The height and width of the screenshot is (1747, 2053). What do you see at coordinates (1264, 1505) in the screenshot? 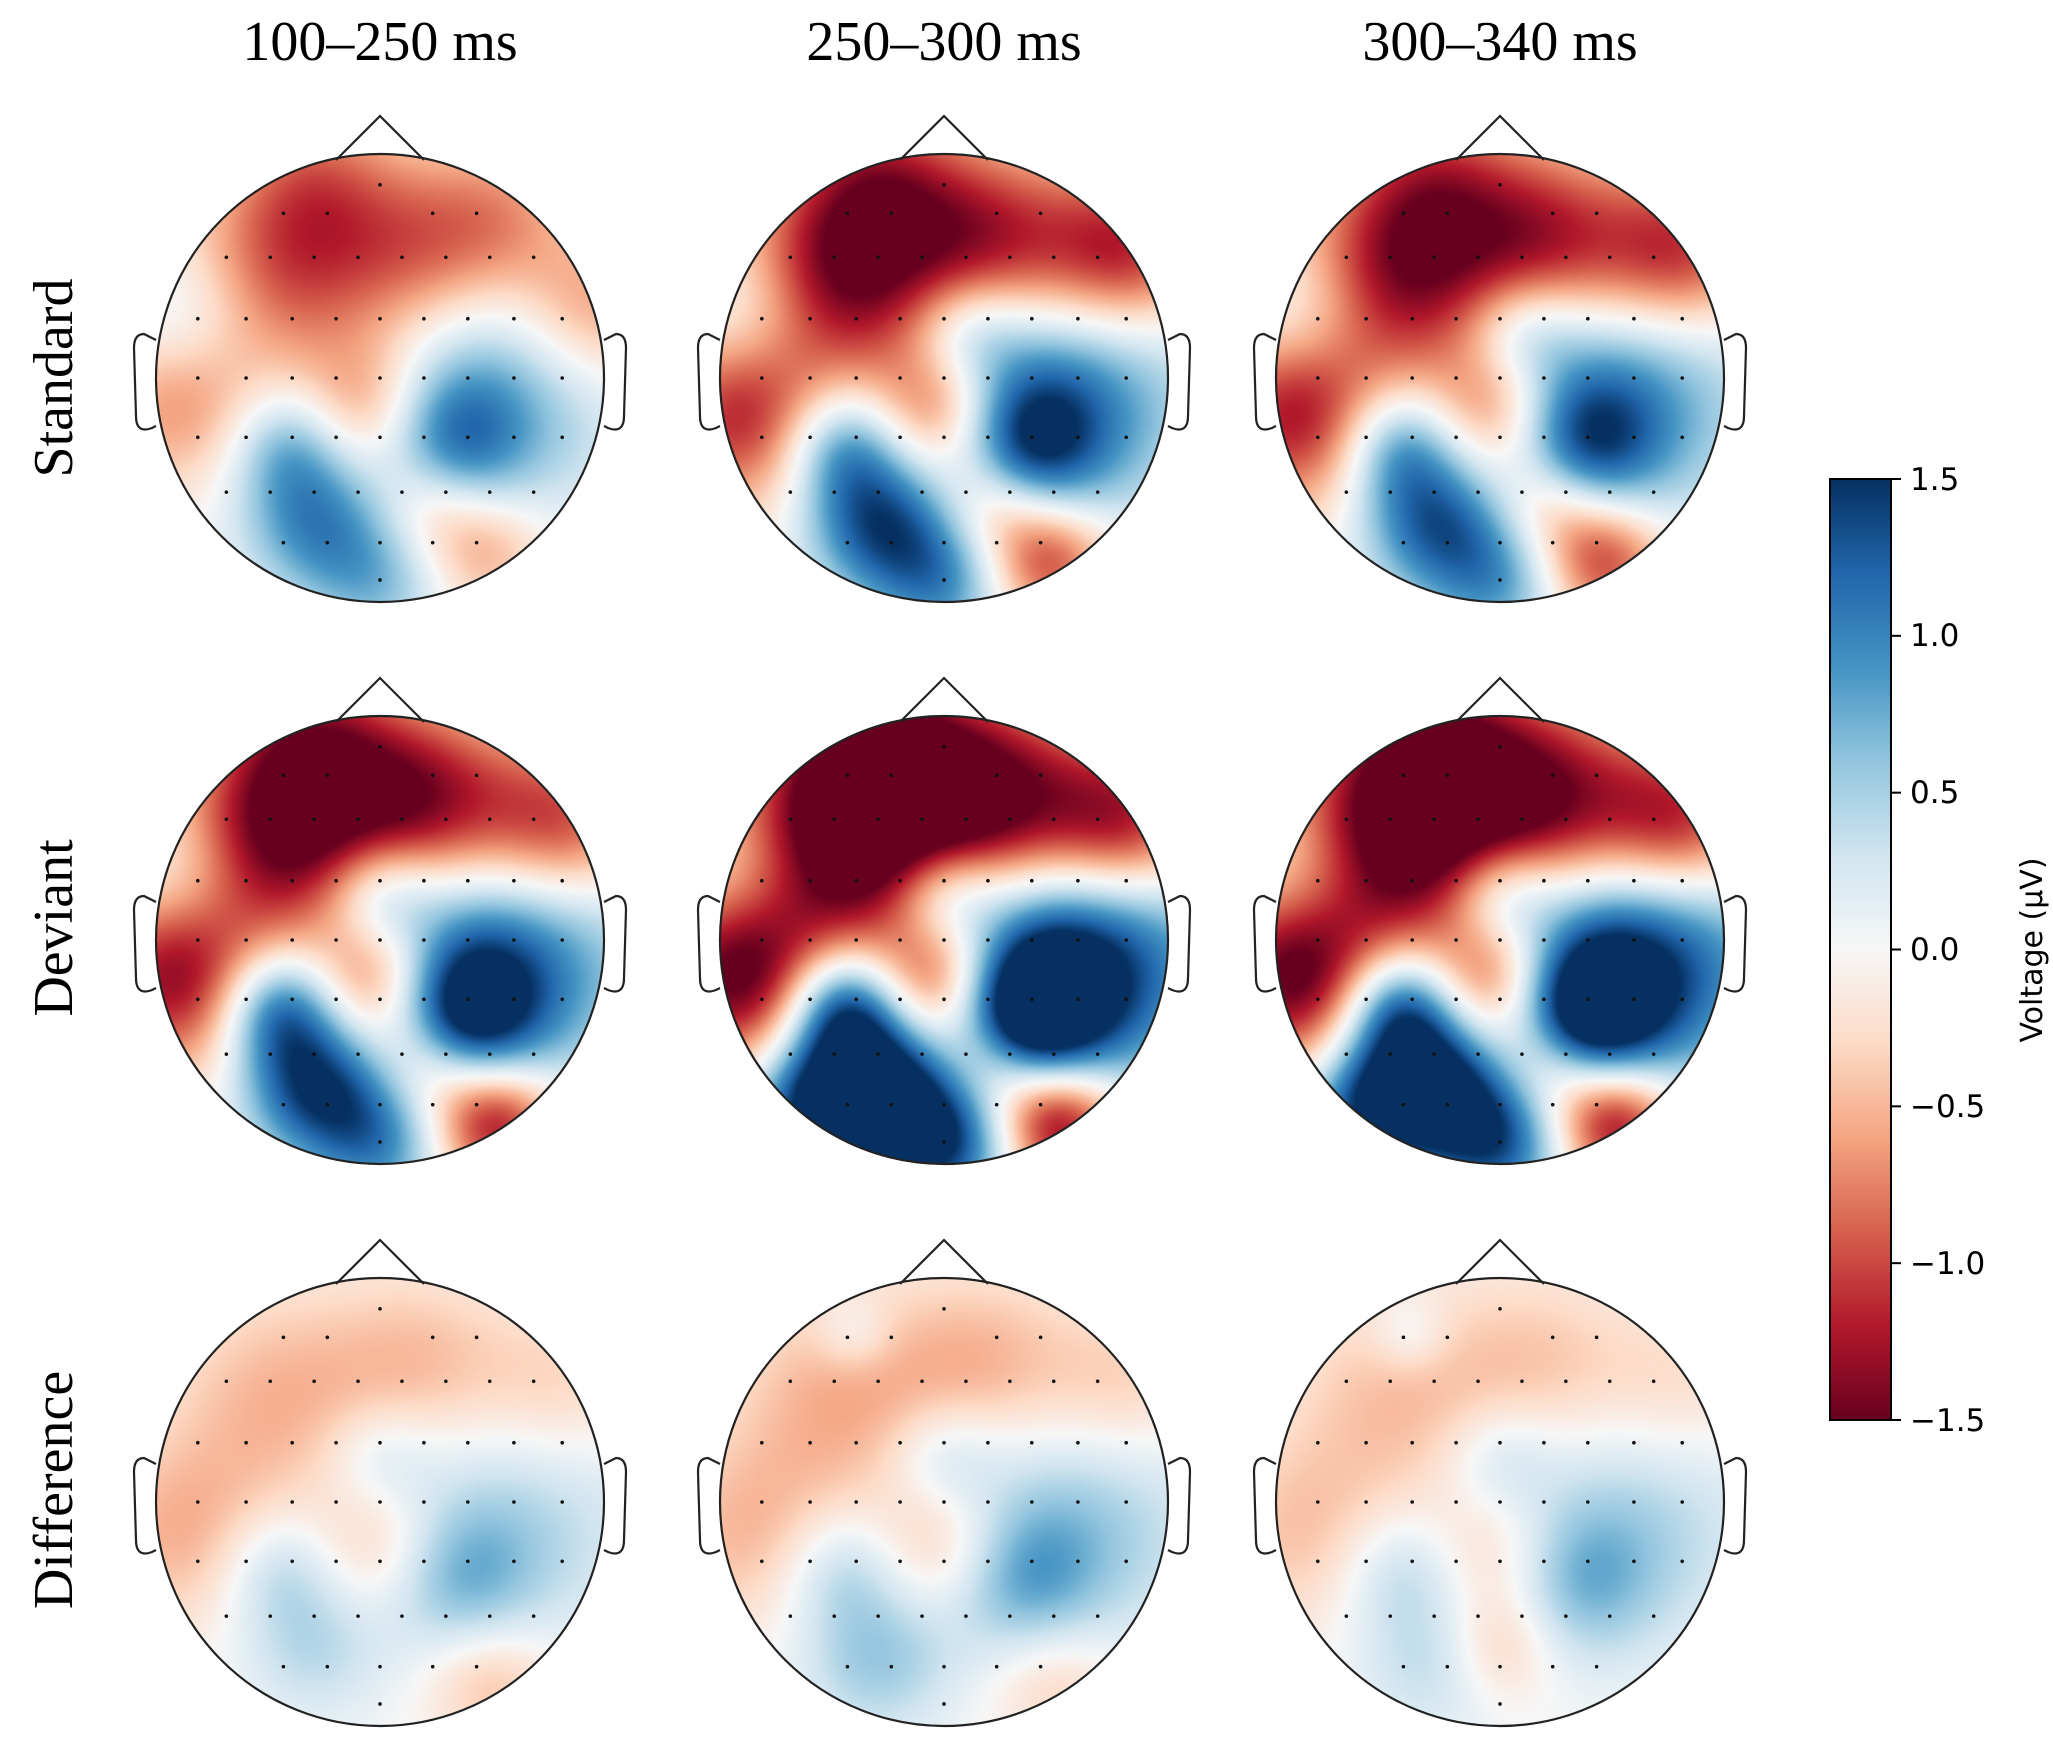
I see `left-ear-outline` at bounding box center [1264, 1505].